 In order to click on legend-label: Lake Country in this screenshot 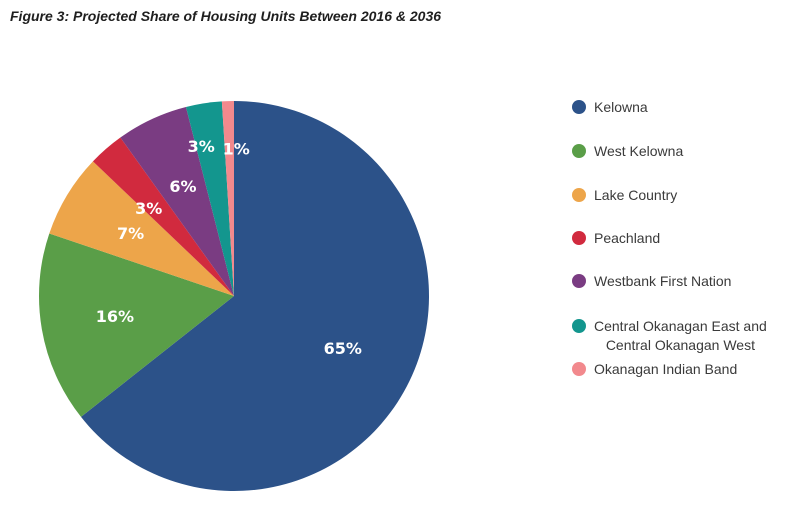, I will do `click(636, 195)`.